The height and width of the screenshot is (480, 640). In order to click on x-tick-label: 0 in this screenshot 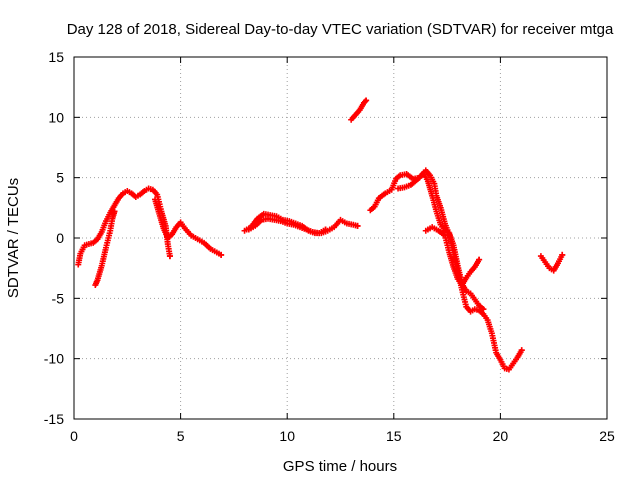, I will do `click(74, 436)`.